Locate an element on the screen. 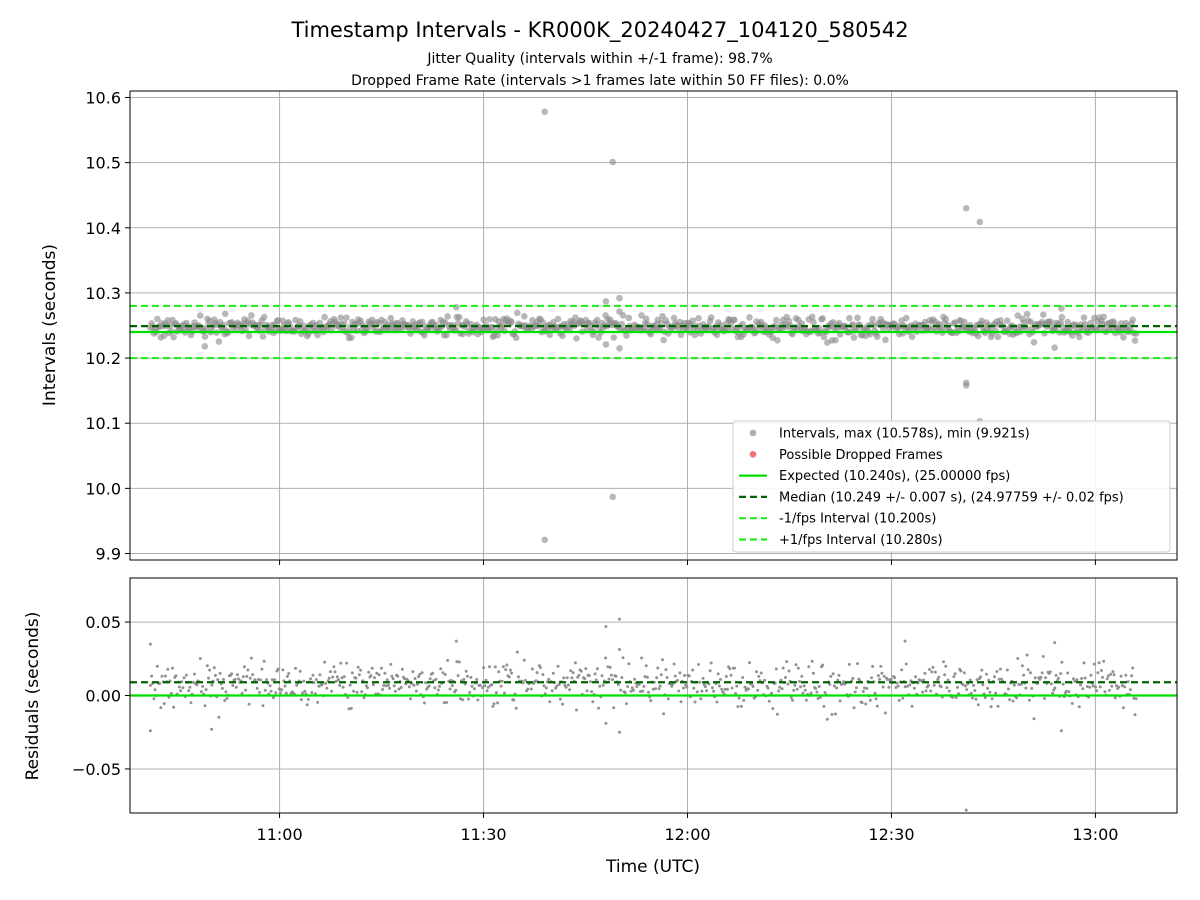  legend-label: -1/fps Interval (10.200s) is located at coordinates (857, 519).